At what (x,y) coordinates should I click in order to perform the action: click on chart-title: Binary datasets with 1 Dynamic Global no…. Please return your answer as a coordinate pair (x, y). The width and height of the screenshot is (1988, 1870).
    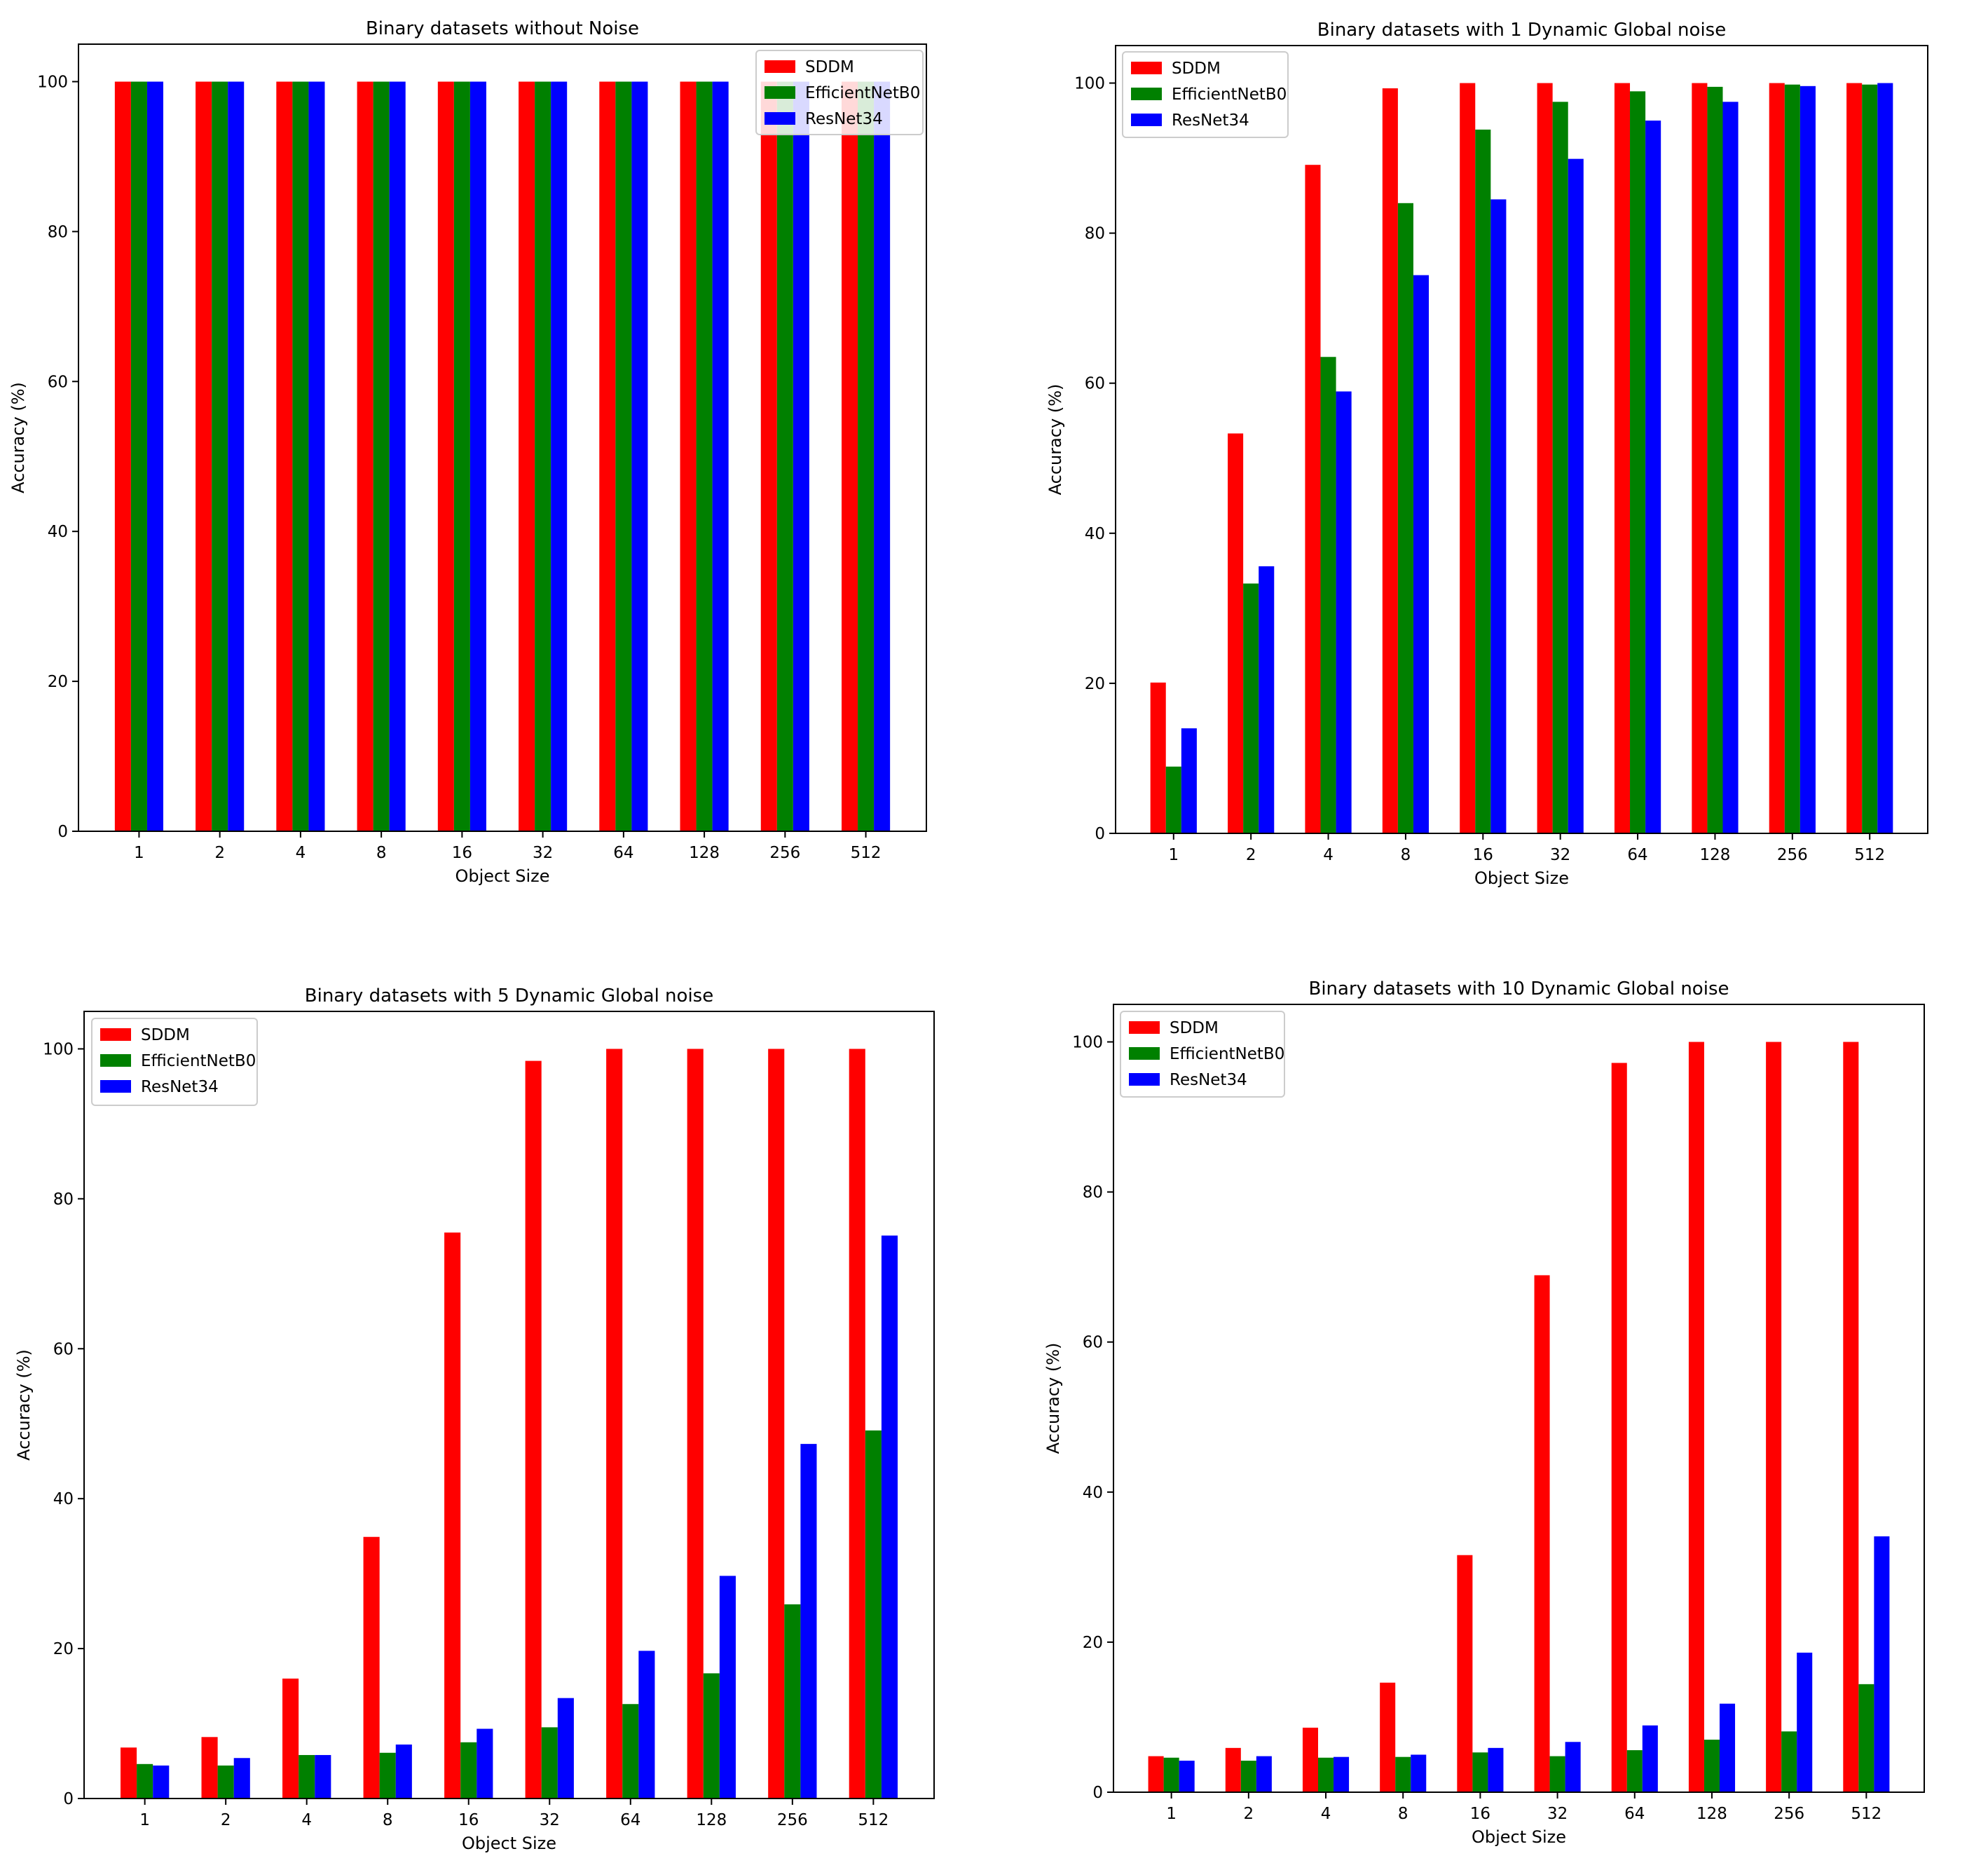
    Looking at the image, I should click on (1521, 30).